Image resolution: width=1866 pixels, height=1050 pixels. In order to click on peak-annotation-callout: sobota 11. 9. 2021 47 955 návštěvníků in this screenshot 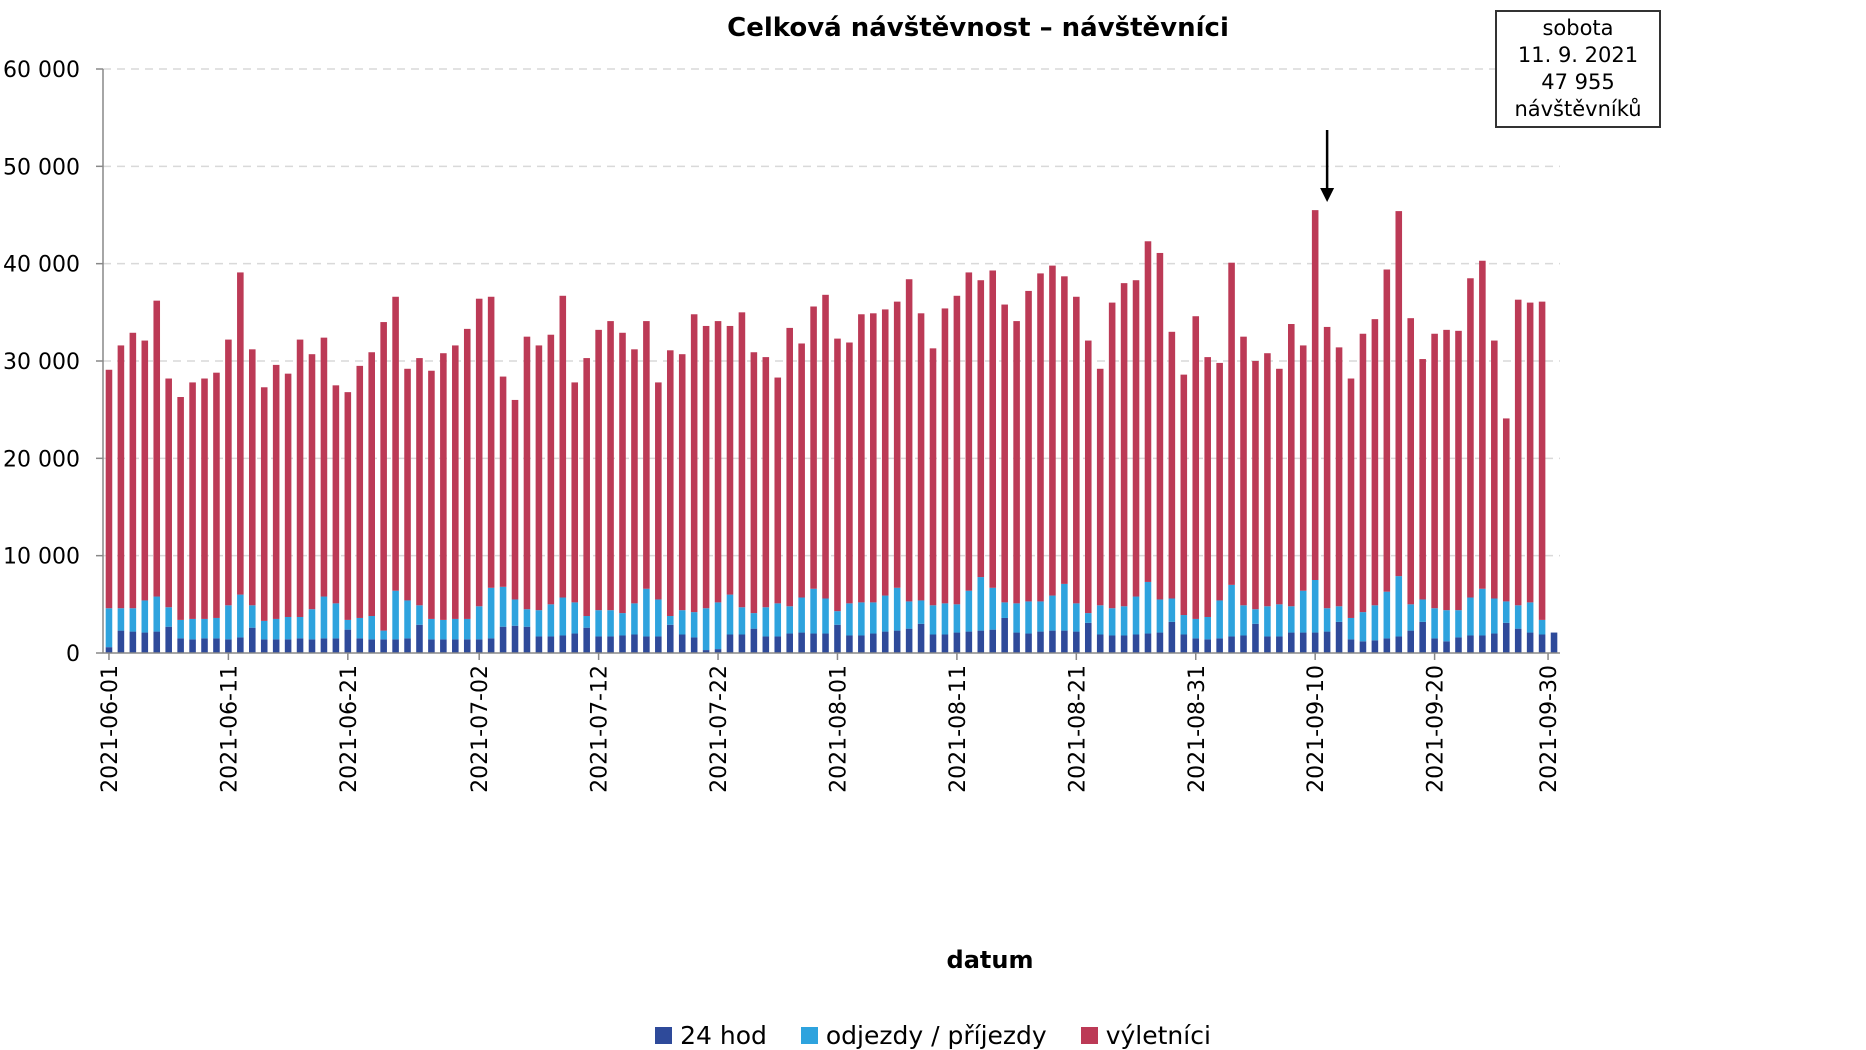, I will do `click(1578, 69)`.